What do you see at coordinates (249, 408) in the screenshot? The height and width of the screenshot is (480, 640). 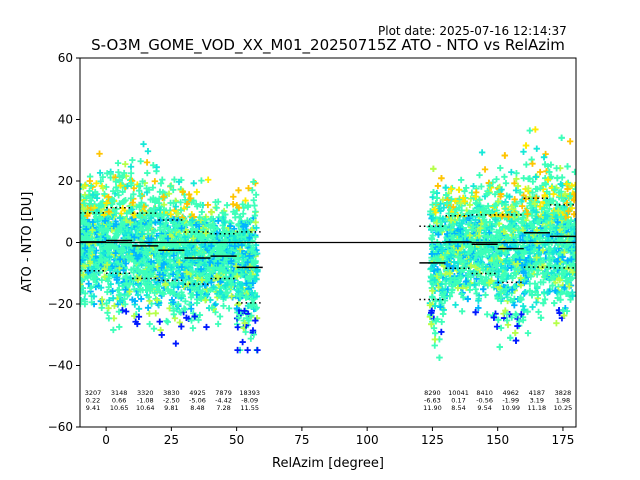 I see `bin-std-label: 11.55` at bounding box center [249, 408].